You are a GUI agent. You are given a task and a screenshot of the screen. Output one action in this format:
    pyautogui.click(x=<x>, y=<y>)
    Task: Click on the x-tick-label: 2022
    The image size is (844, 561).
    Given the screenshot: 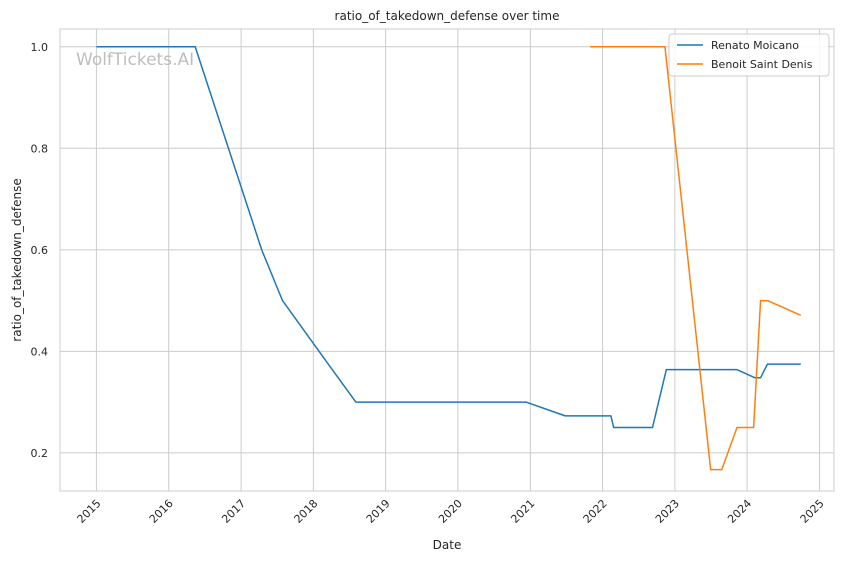 What is the action you would take?
    pyautogui.click(x=595, y=511)
    